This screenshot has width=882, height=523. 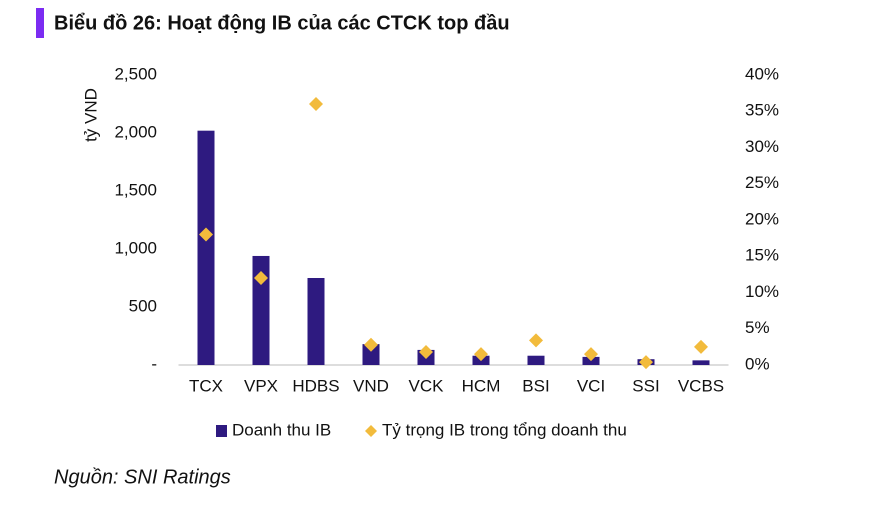 I want to click on y2-tick-label: 30%, so click(x=762, y=146).